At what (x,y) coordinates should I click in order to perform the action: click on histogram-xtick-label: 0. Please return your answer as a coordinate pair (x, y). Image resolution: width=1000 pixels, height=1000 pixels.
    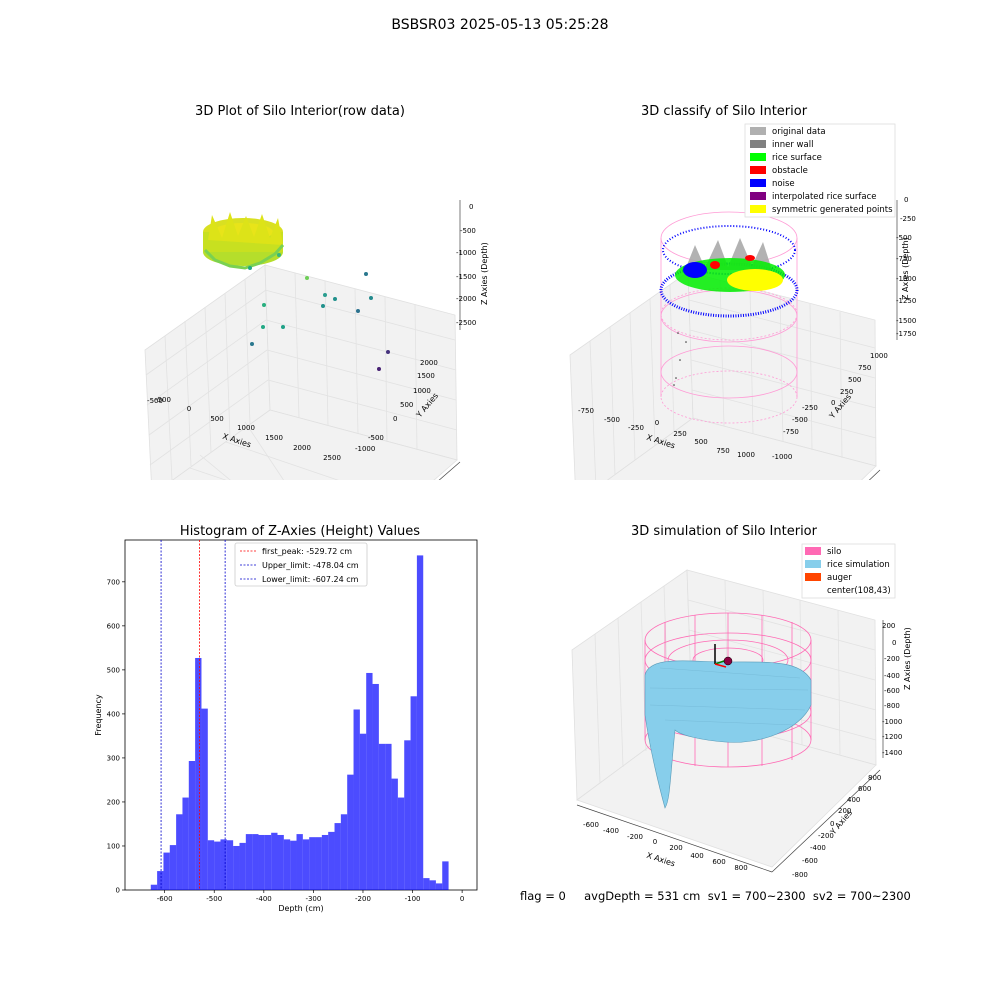
    Looking at the image, I should click on (462, 899).